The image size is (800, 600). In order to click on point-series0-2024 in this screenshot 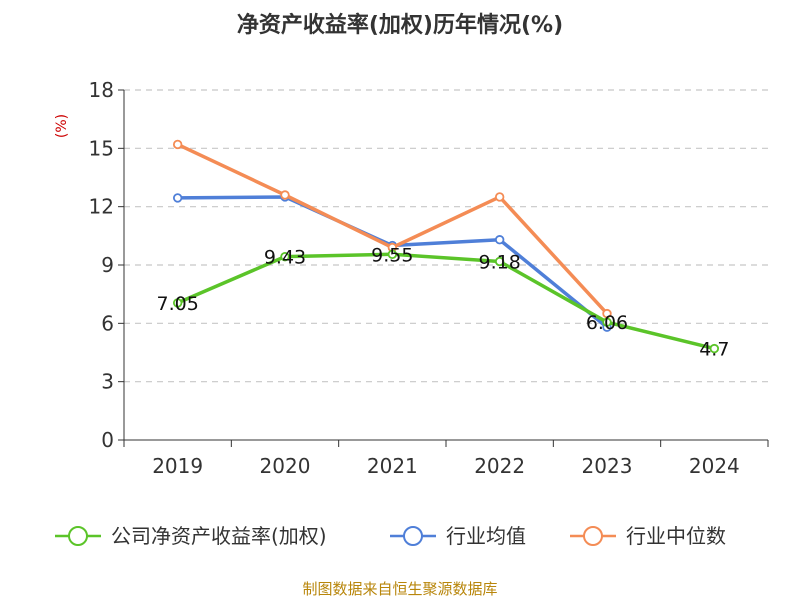, I will do `click(714, 348)`.